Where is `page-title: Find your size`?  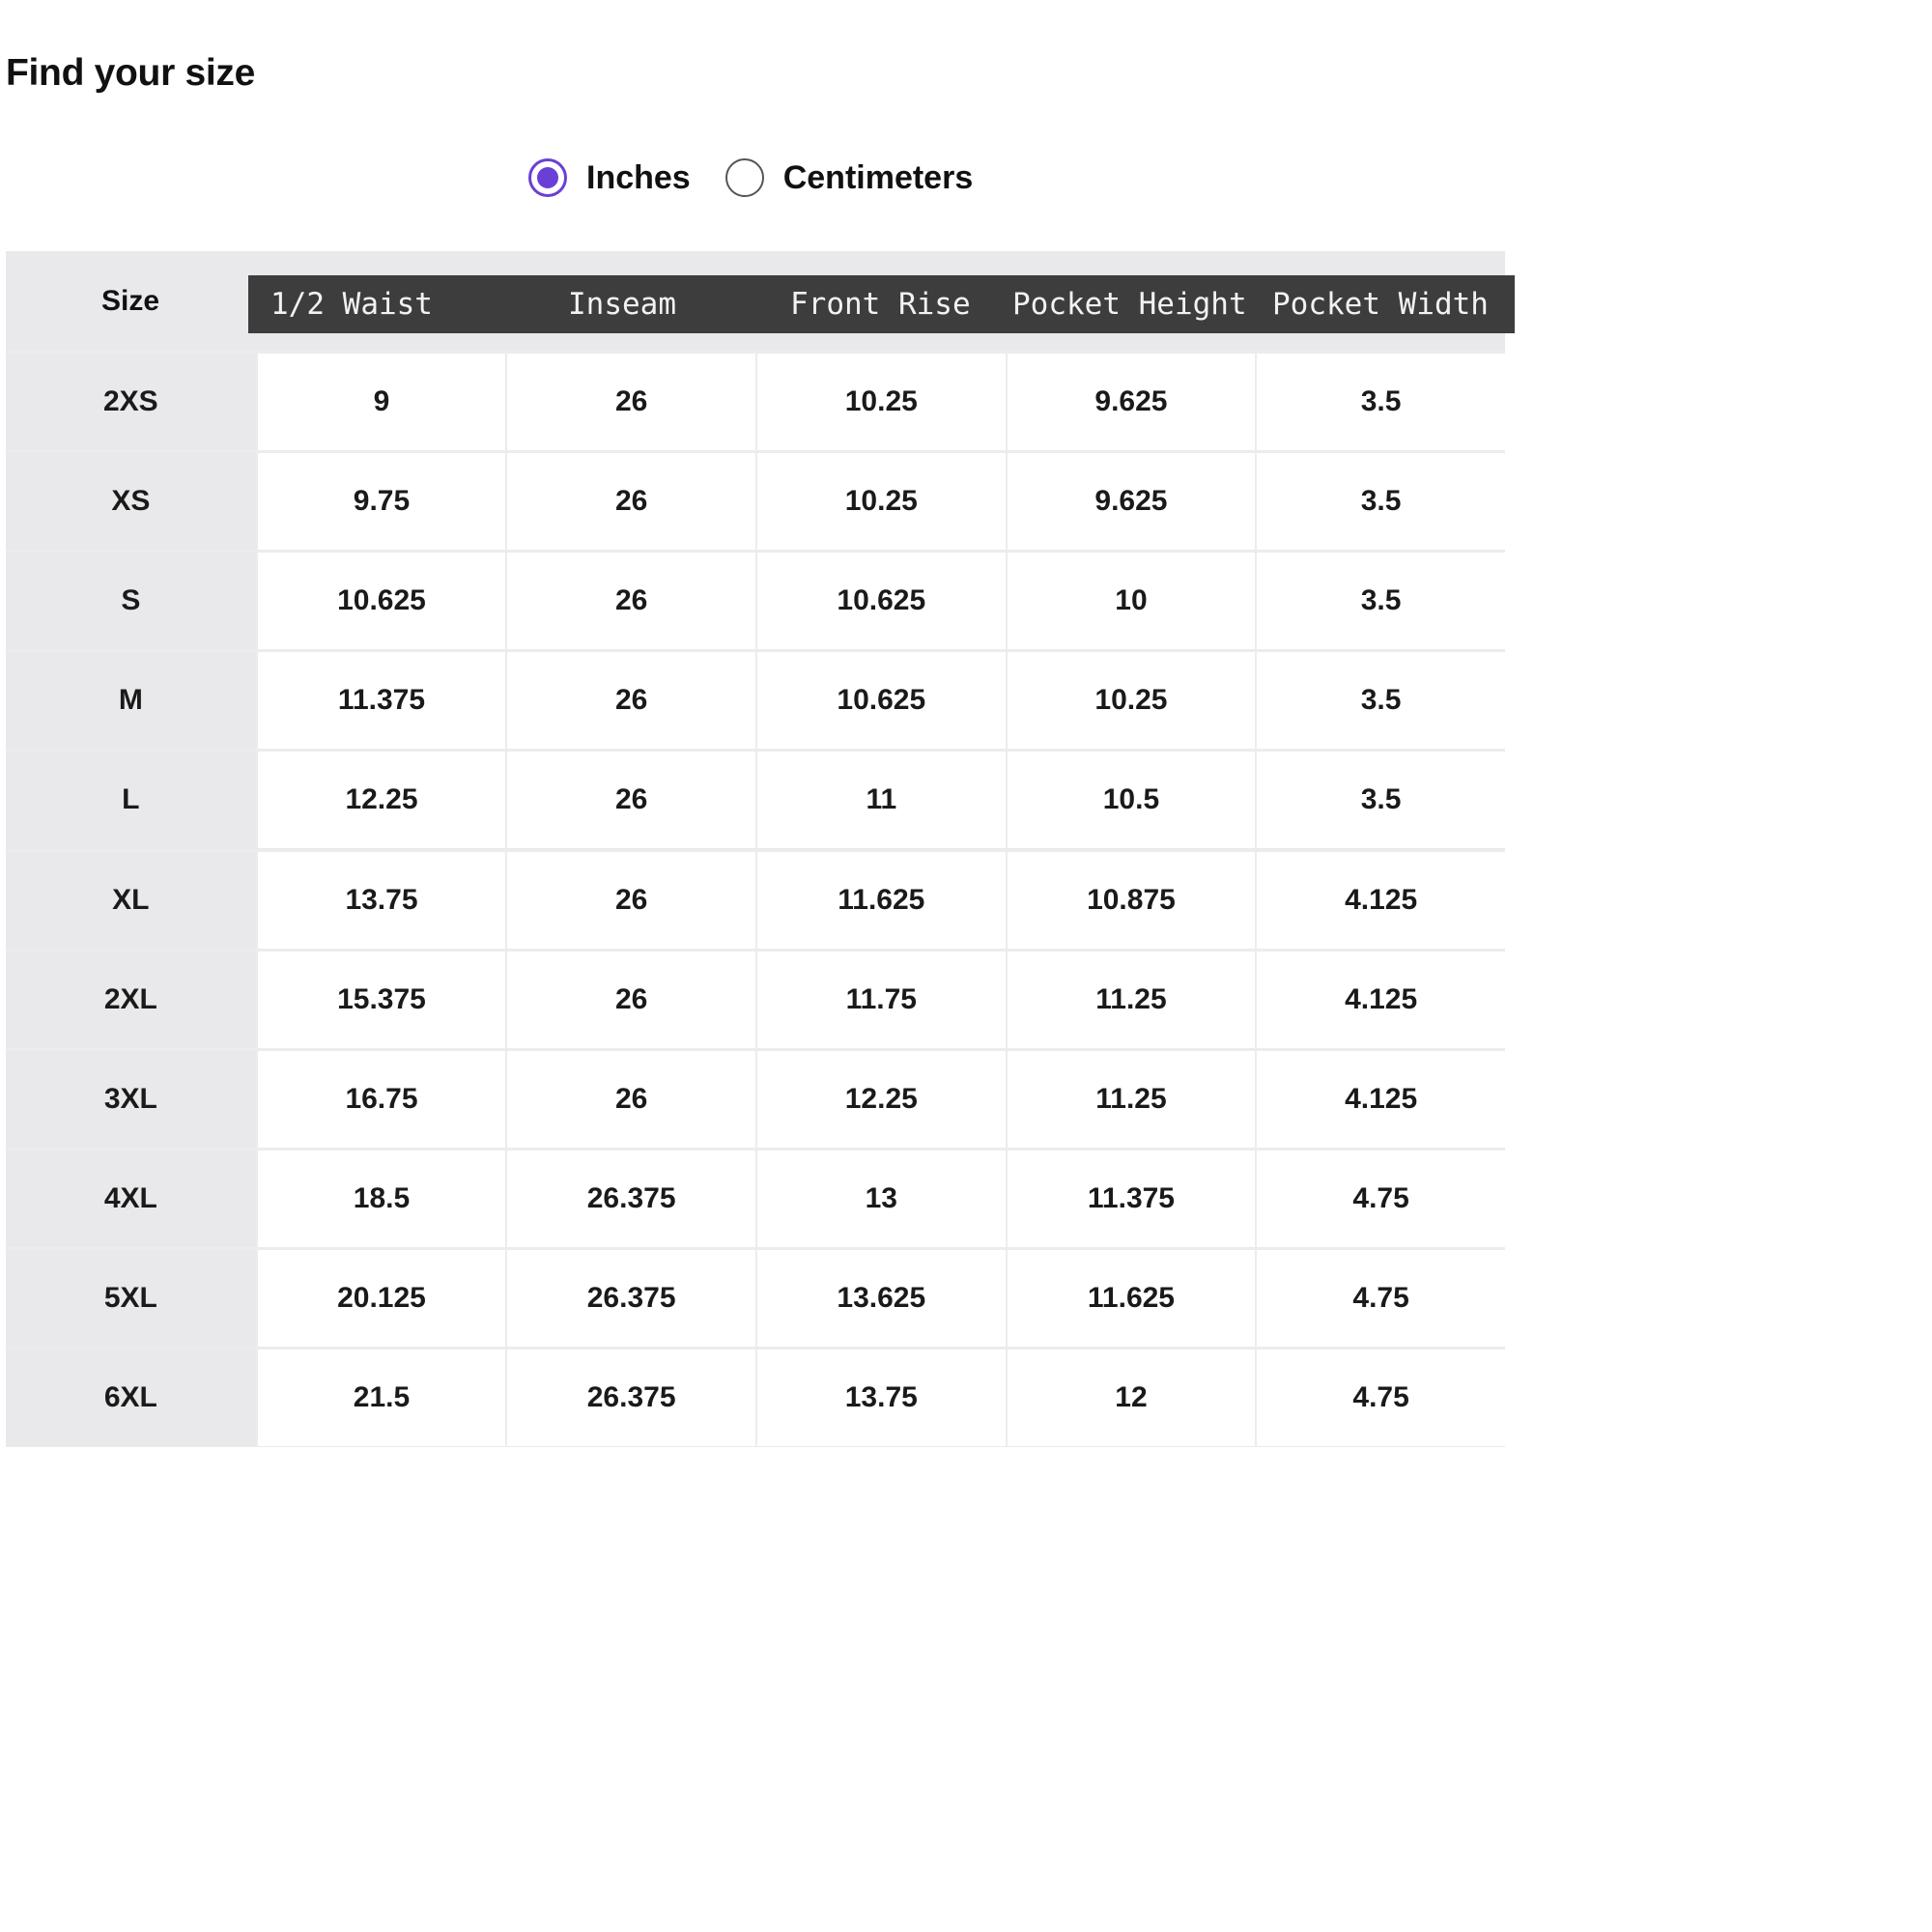
page-title: Find your size is located at coordinates (131, 73).